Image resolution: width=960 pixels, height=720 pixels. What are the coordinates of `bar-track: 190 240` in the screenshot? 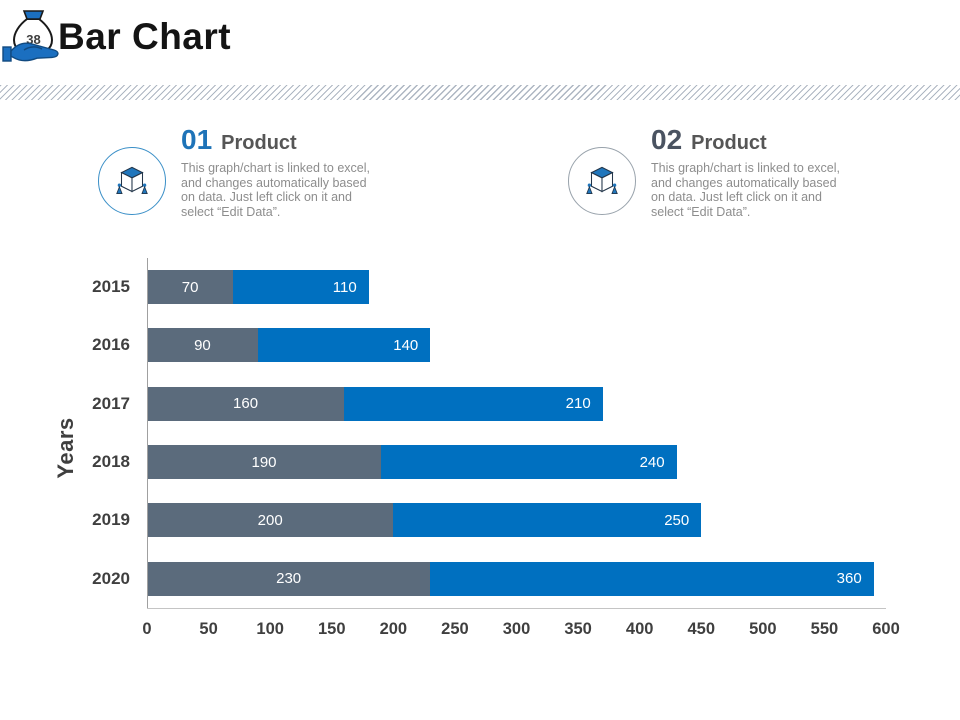 It's located at (516, 462).